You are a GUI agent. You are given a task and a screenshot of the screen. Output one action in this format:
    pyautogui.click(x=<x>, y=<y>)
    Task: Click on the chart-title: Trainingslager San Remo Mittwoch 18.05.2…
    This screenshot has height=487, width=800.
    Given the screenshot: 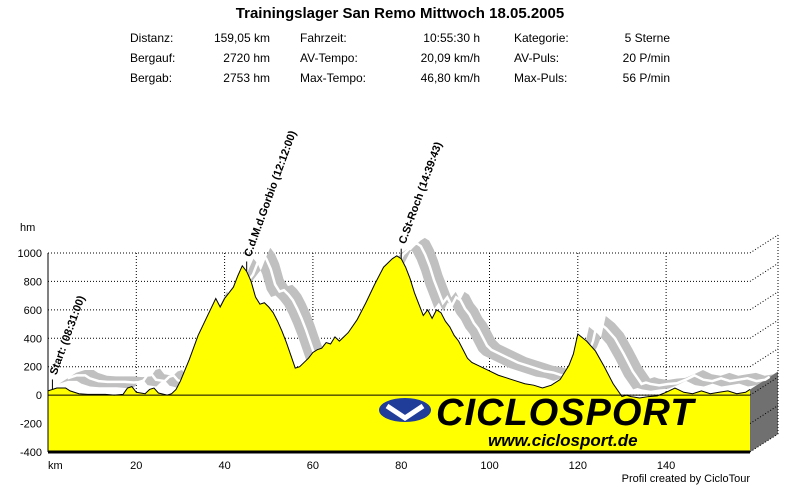 What is the action you would take?
    pyautogui.click(x=400, y=13)
    